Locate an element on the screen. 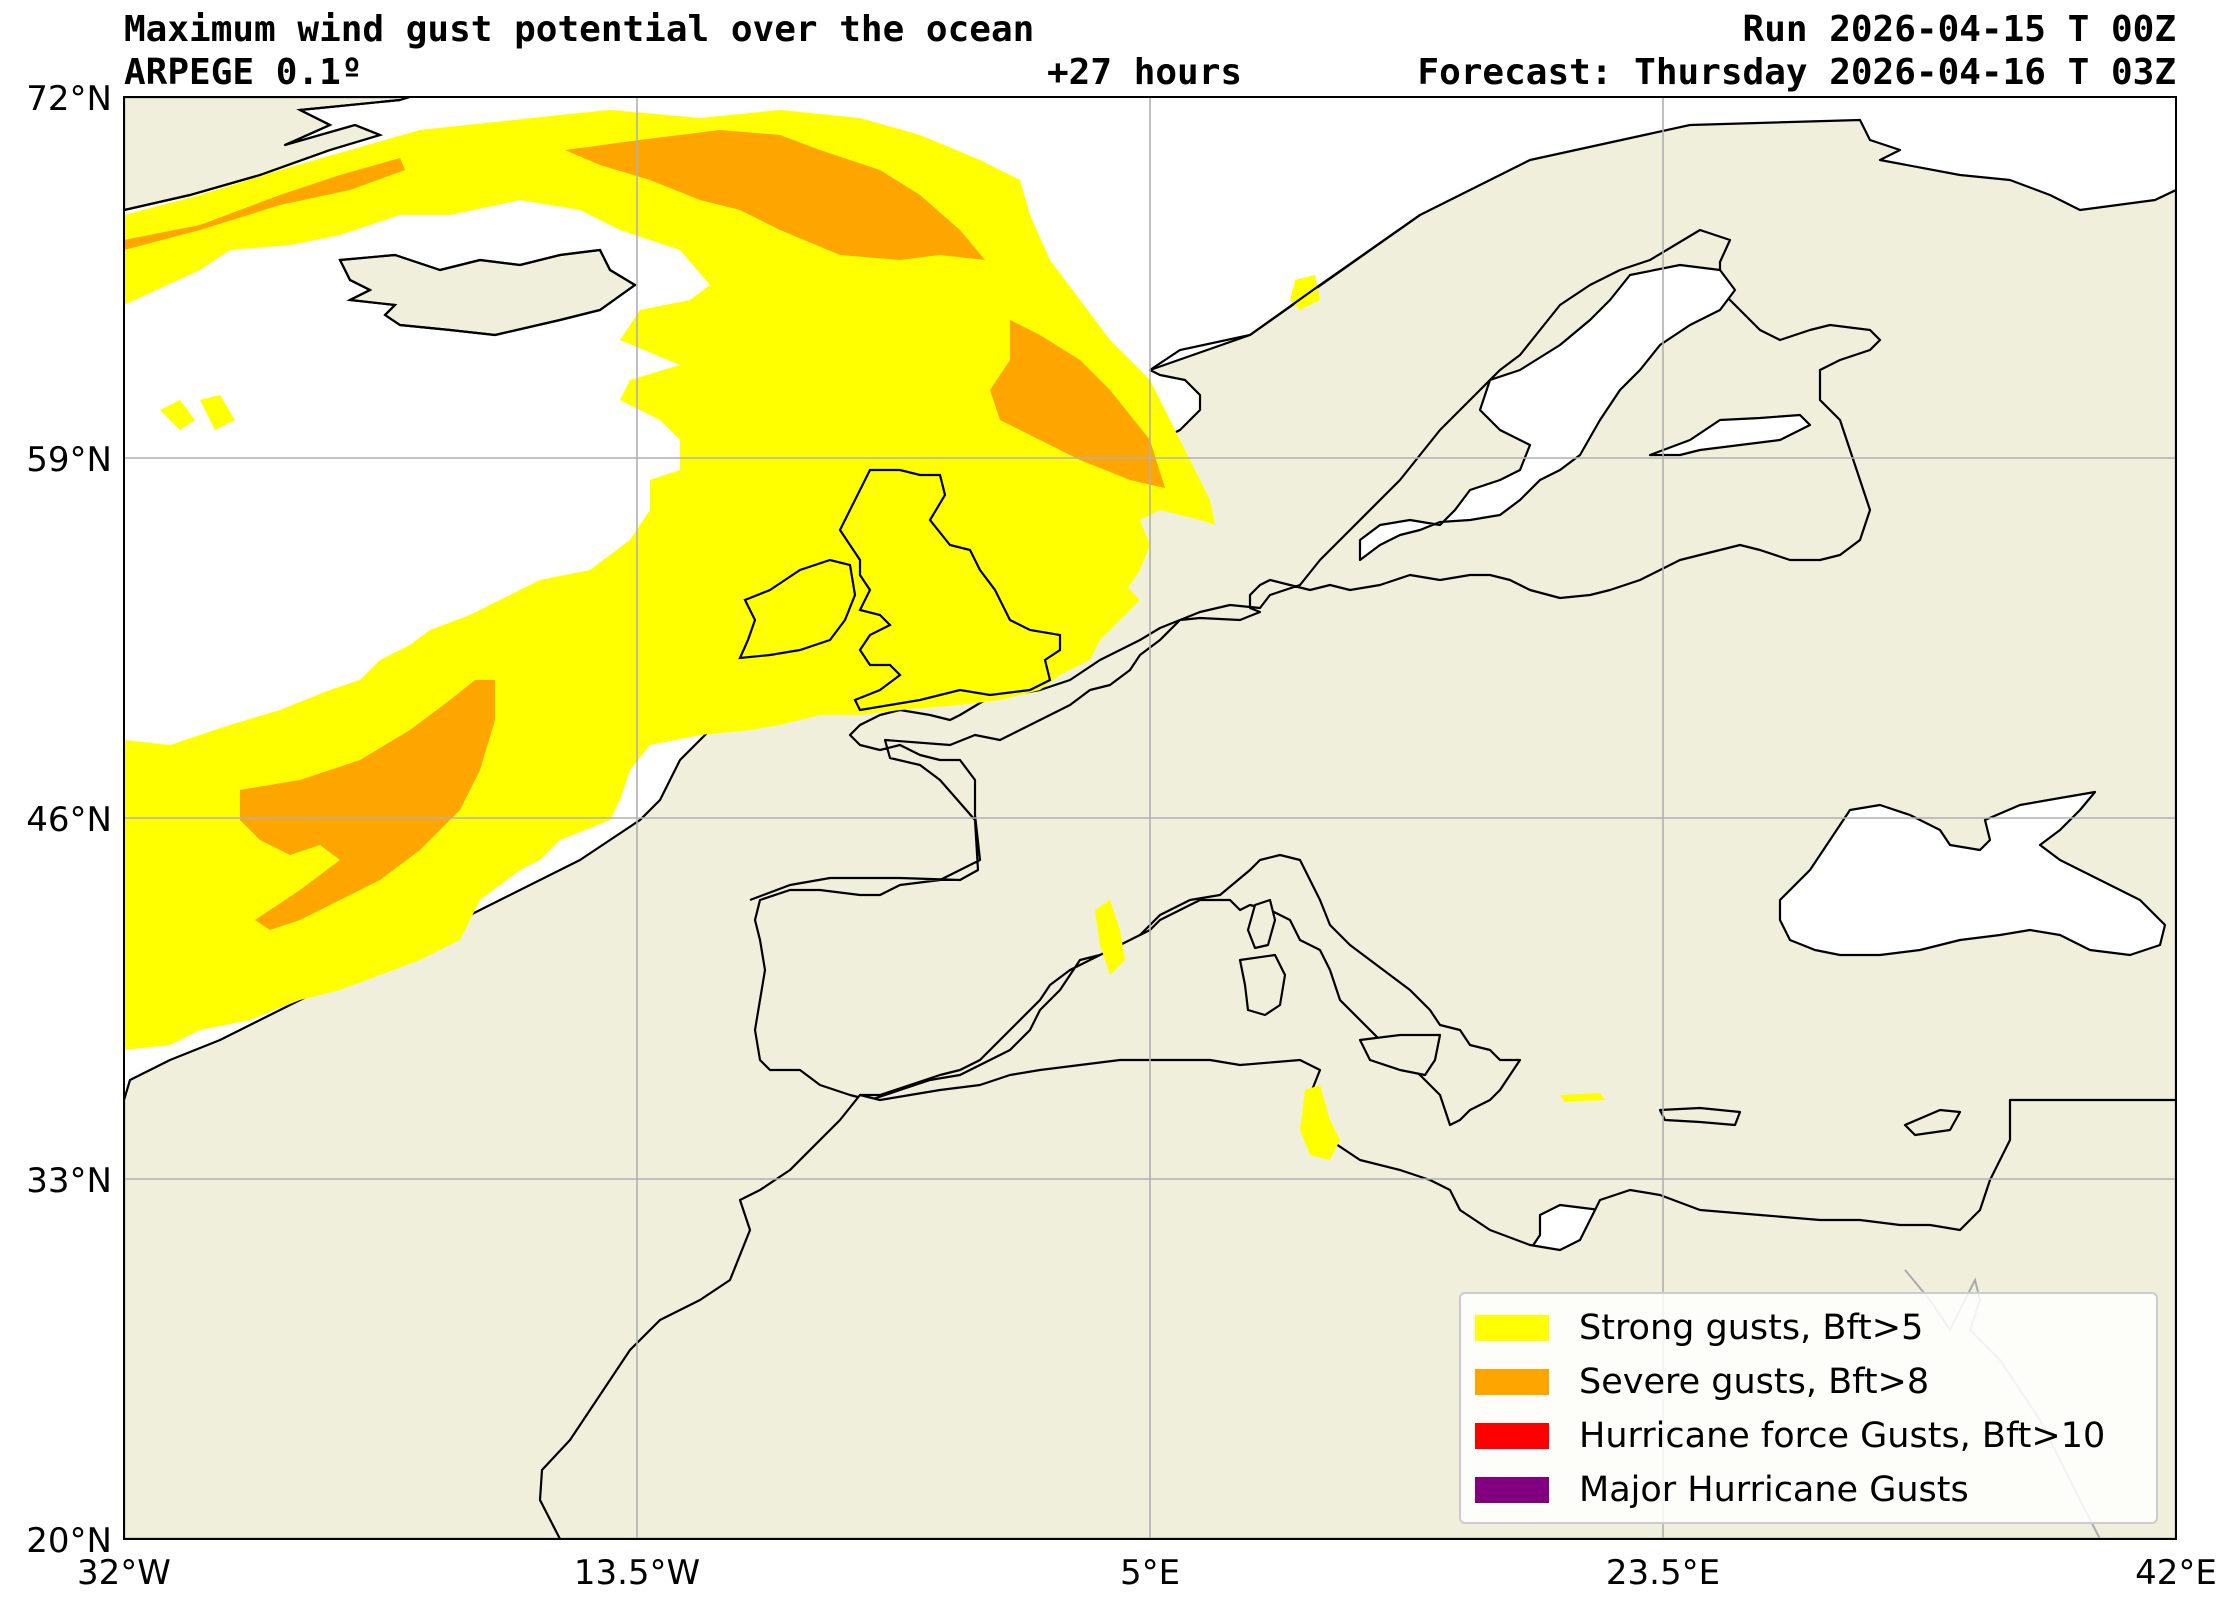 The width and height of the screenshot is (2233, 1604). legend-swatch-hurricane is located at coordinates (1512, 1436).